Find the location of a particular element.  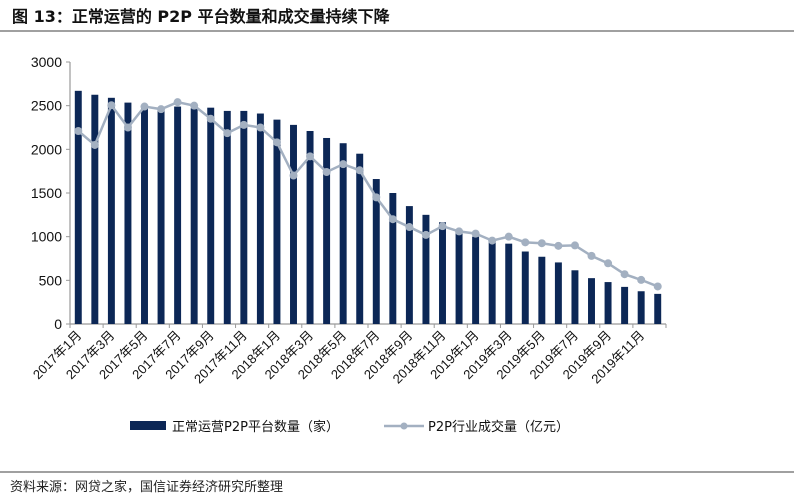

title-divider is located at coordinates (397, 31).